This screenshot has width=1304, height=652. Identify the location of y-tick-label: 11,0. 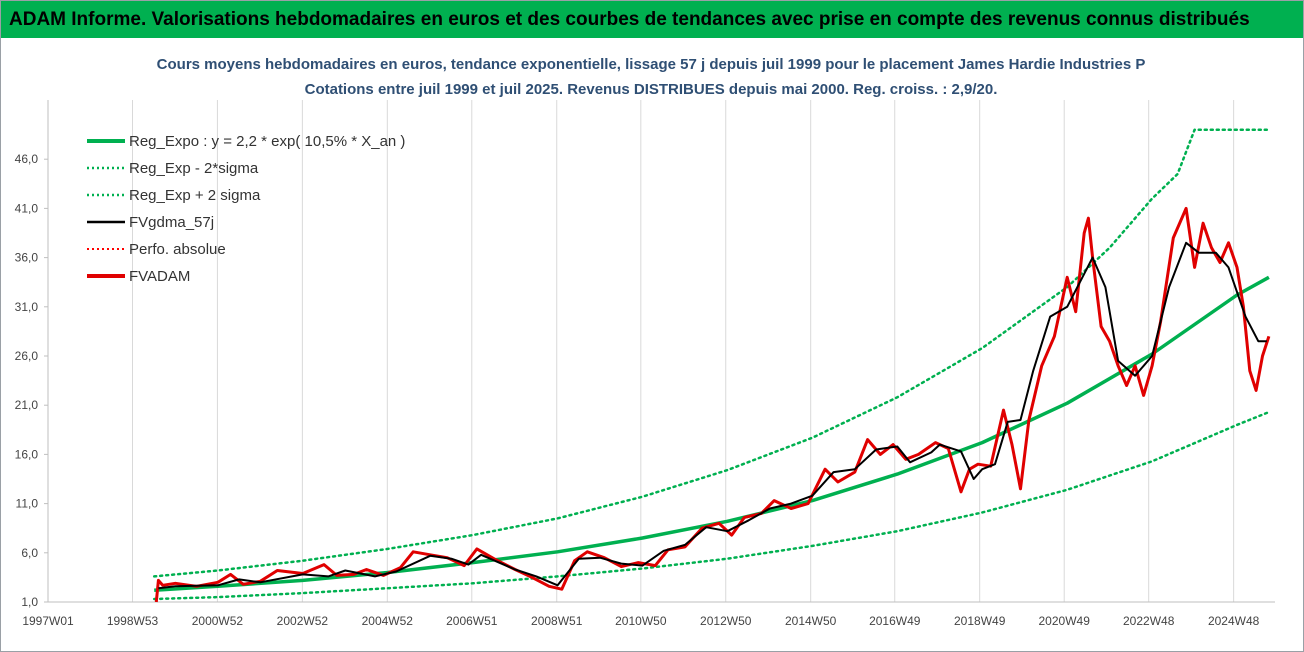
(27, 504).